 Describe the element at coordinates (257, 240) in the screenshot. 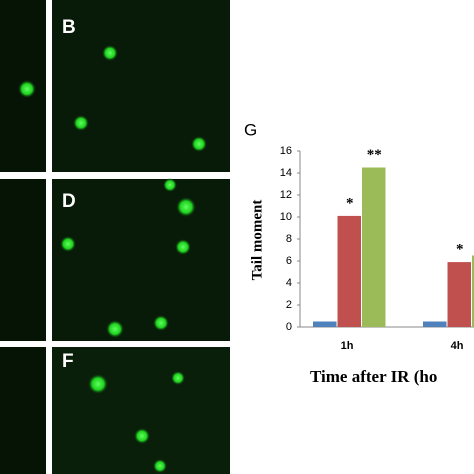

I see `y-axis-label: Tail moment` at that location.